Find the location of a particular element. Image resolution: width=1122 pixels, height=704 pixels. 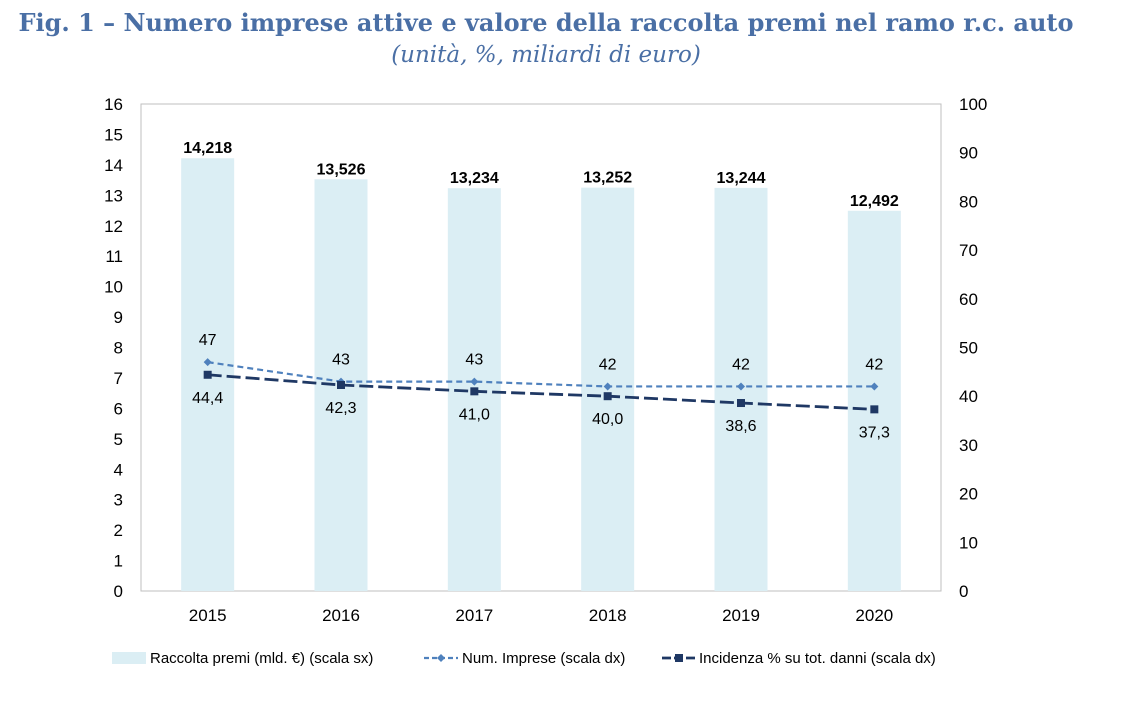

num-imprese-data-label: 47 is located at coordinates (208, 340).